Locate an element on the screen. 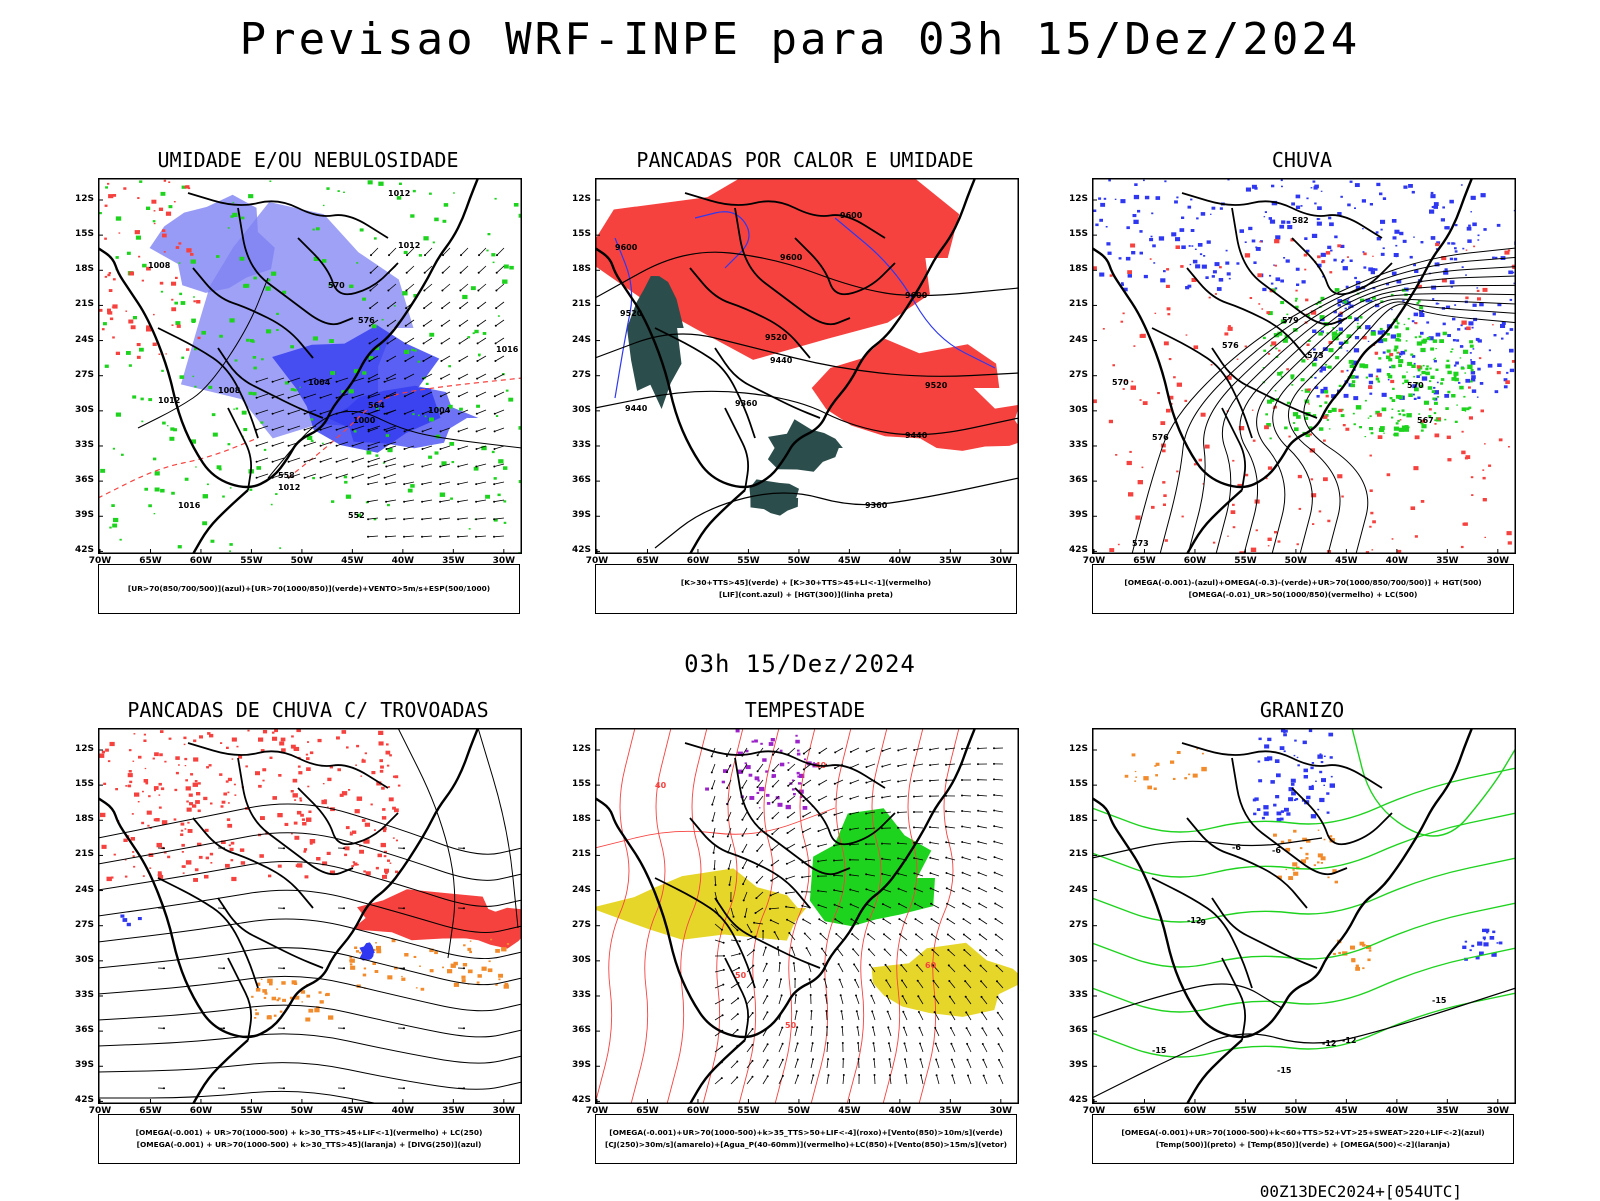 This screenshot has height=1201, width=1600. contour-label: 1004 is located at coordinates (319, 382).